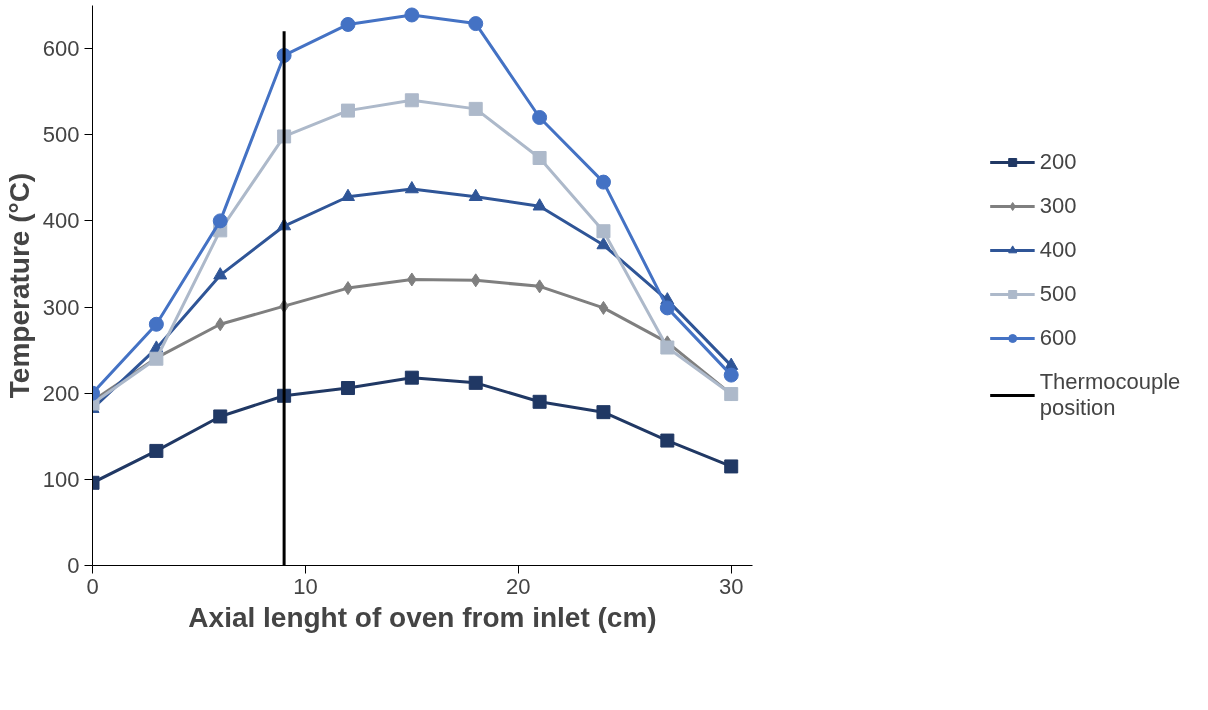 This screenshot has width=1208, height=710. What do you see at coordinates (61, 307) in the screenshot?
I see `y-tick-label: 300` at bounding box center [61, 307].